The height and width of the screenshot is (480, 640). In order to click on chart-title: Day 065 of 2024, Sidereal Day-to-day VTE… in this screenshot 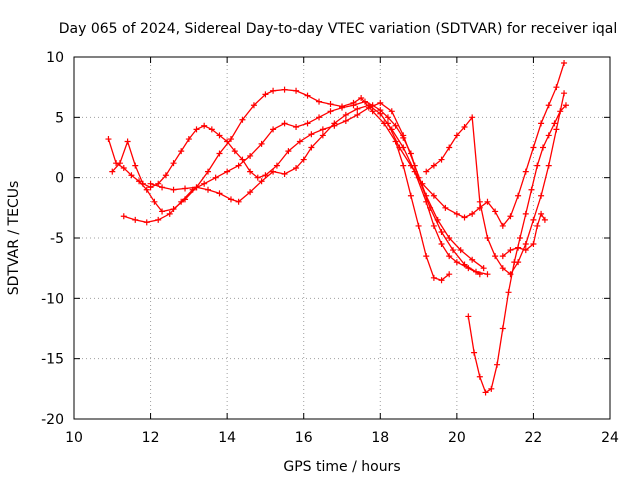, I will do `click(338, 29)`.